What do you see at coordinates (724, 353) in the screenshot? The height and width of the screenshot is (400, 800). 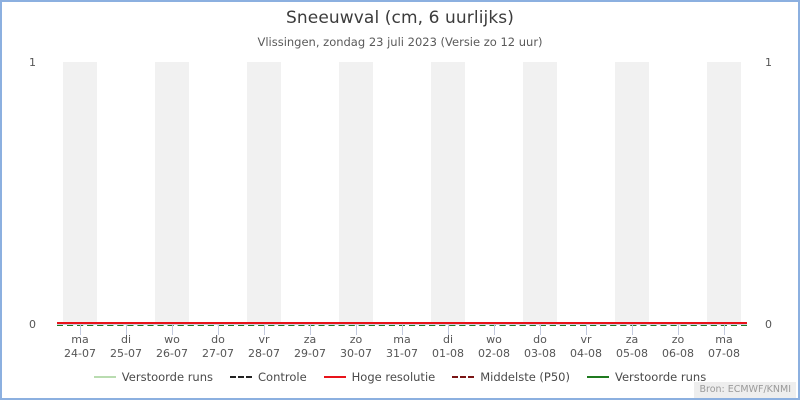 I see `tick-label-date: 07-08` at bounding box center [724, 353].